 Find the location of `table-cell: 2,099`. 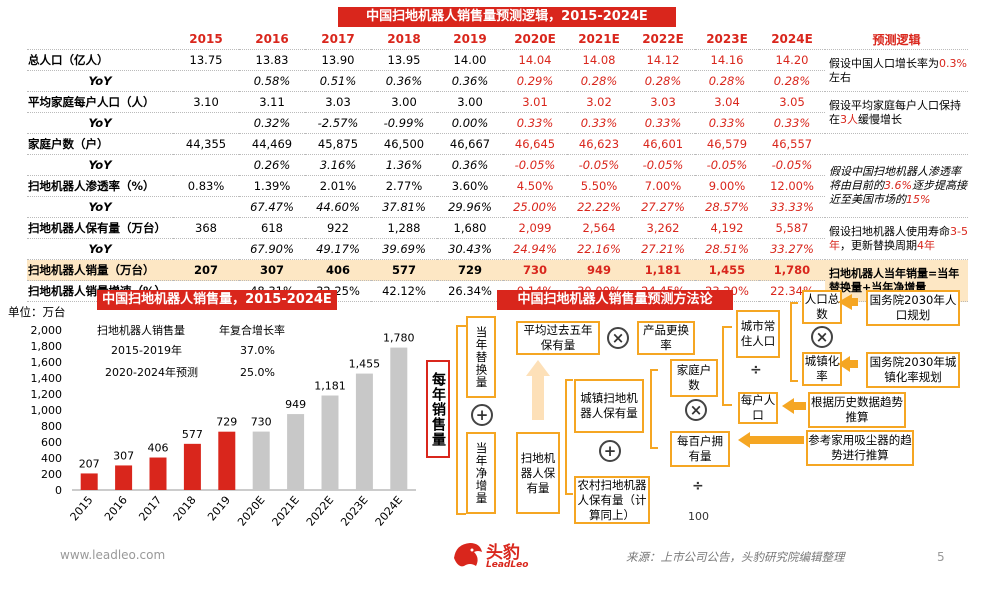

table-cell: 2,099 is located at coordinates (535, 228).